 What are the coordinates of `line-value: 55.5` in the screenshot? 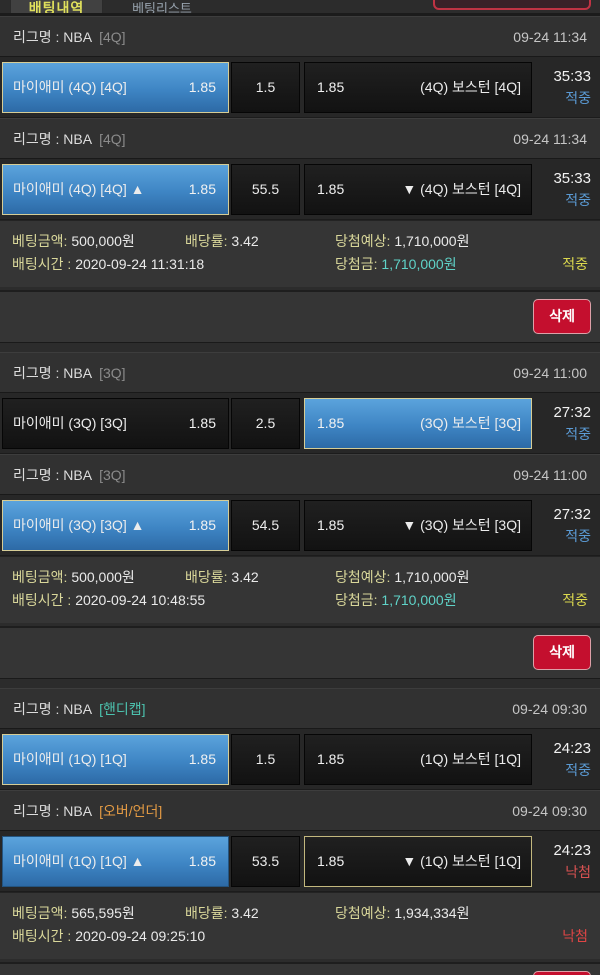 It's located at (265, 189).